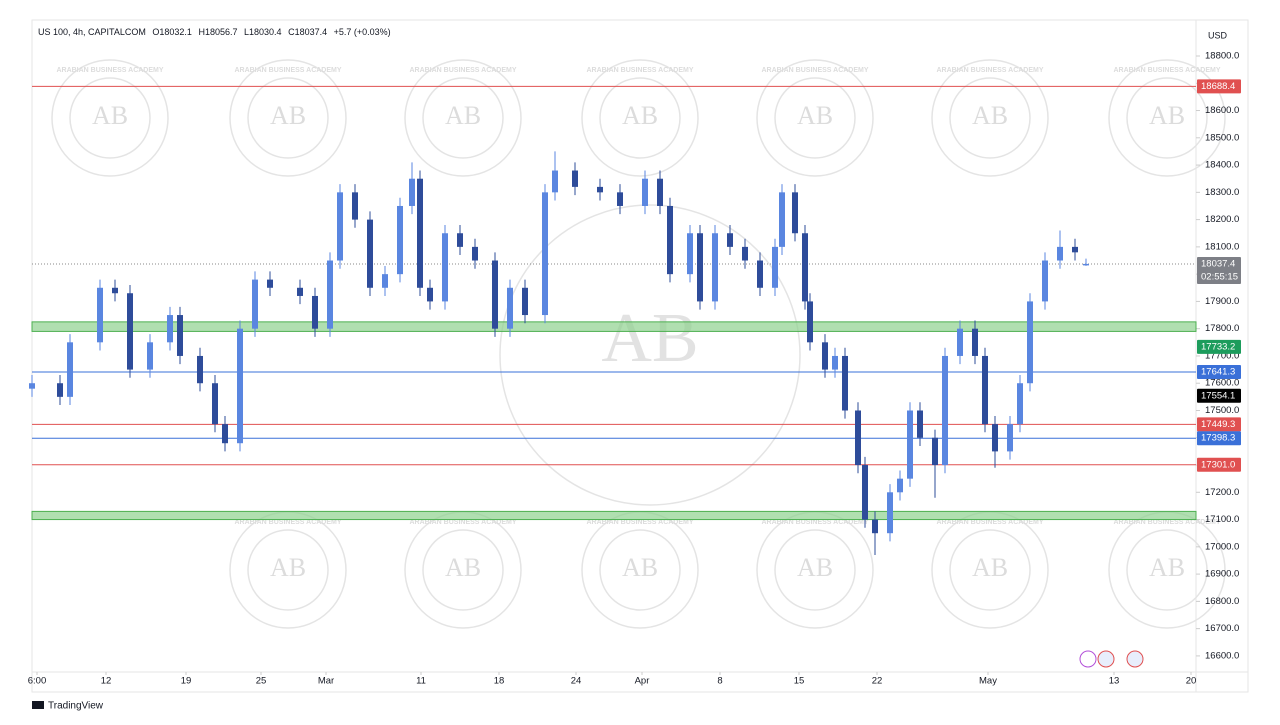  I want to click on price-label: 17733.2, so click(1218, 346).